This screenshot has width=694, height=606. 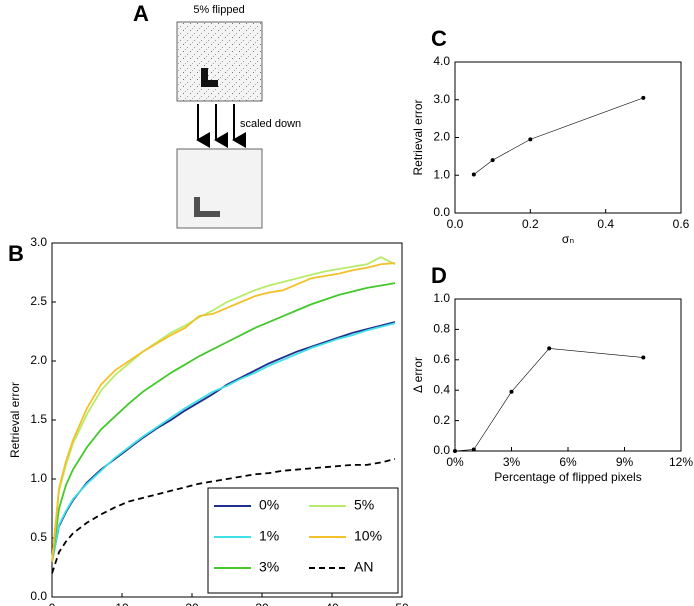 What do you see at coordinates (441, 359) in the screenshot?
I see `y-tick-label: 0.6` at bounding box center [441, 359].